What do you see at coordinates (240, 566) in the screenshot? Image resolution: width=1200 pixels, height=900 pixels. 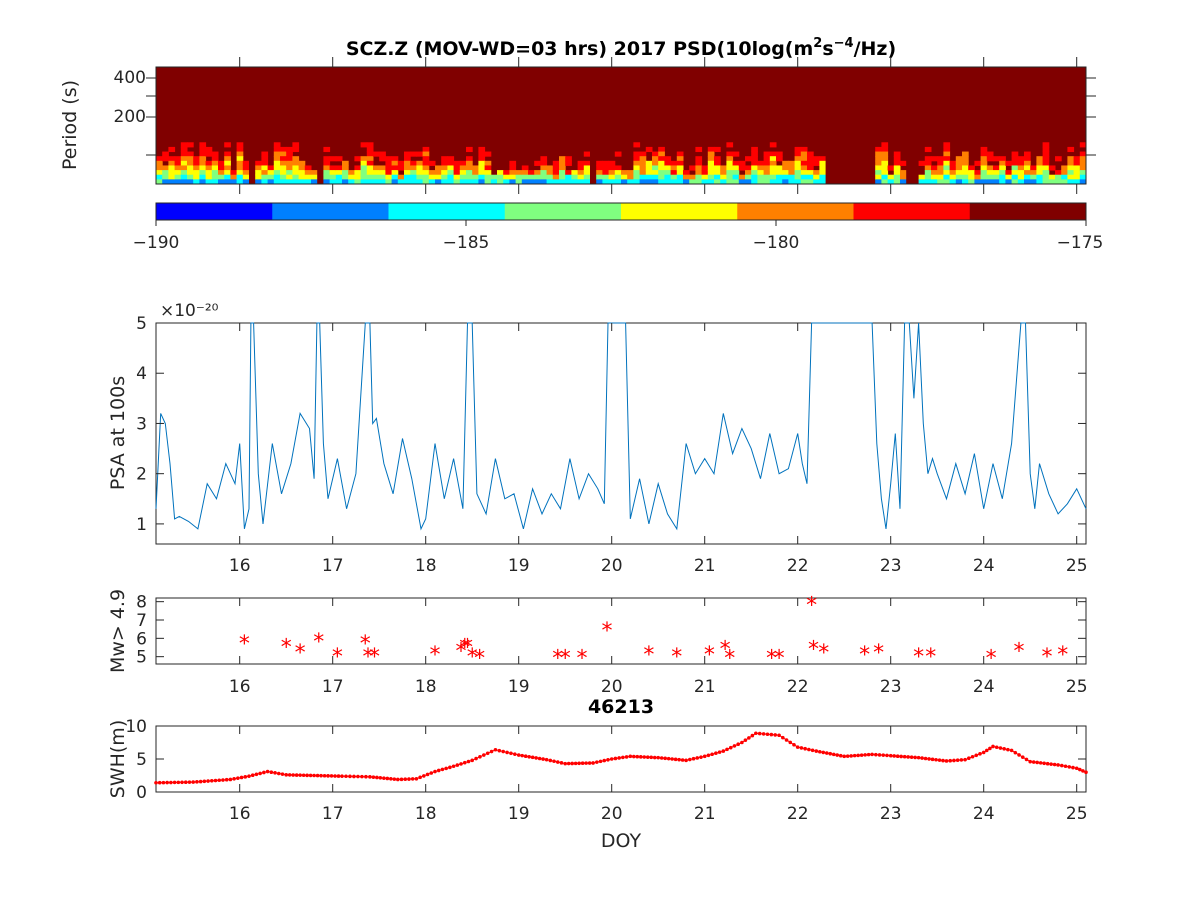 I see `psa-xtick-label: 16` at bounding box center [240, 566].